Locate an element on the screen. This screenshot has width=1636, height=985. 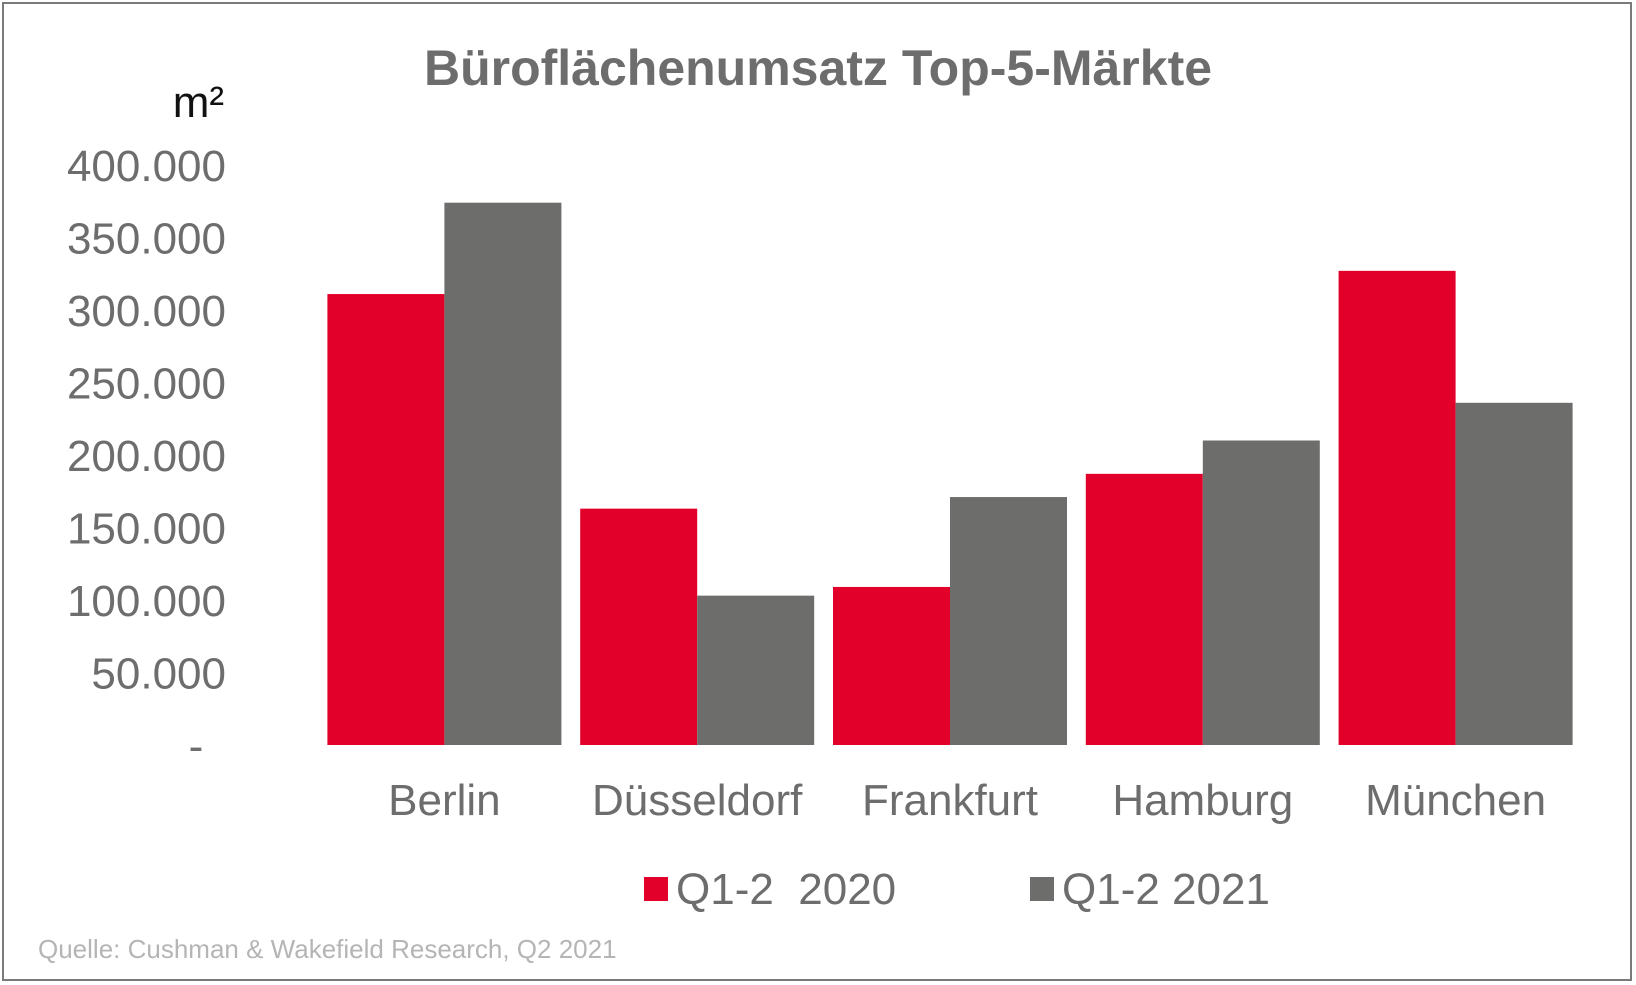
y-tick-label: 150.000 is located at coordinates (146, 529).